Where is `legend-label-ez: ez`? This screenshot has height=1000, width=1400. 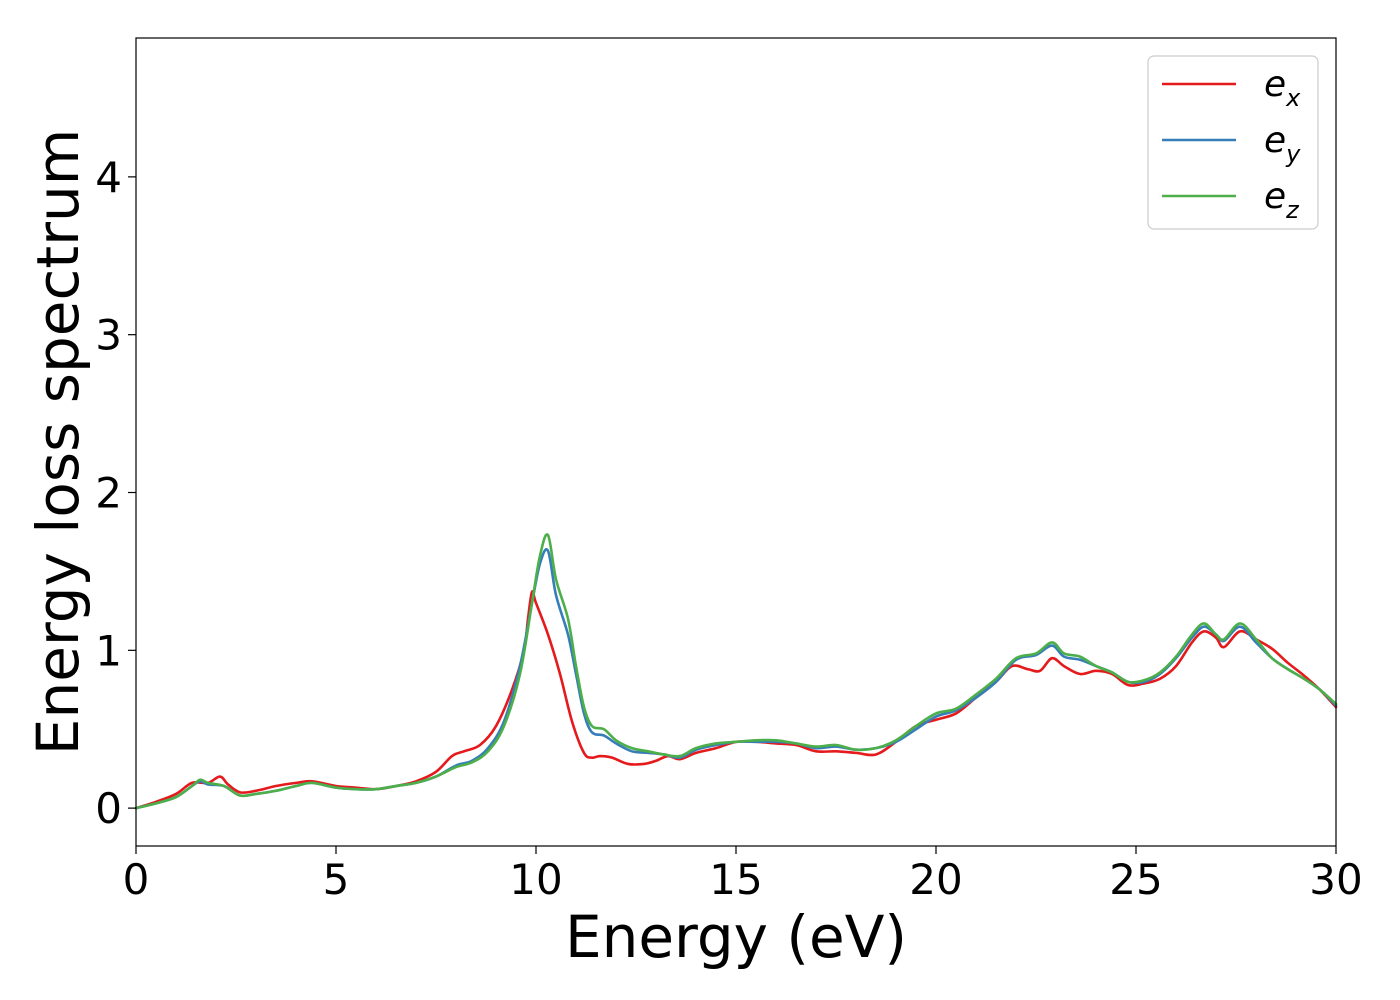
legend-label-ez: ez is located at coordinates (1282, 200).